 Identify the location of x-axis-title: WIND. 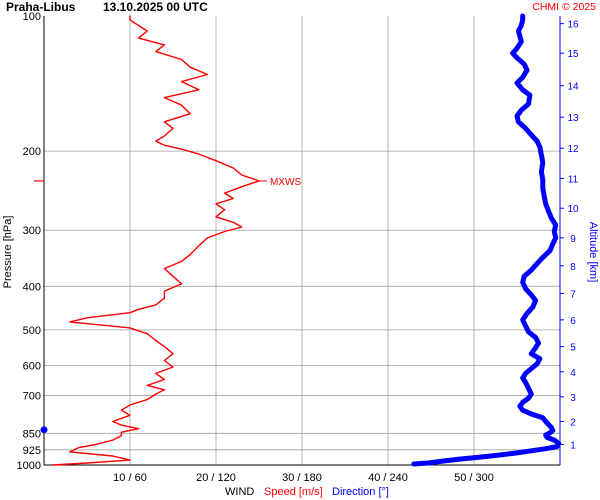
(239, 492).